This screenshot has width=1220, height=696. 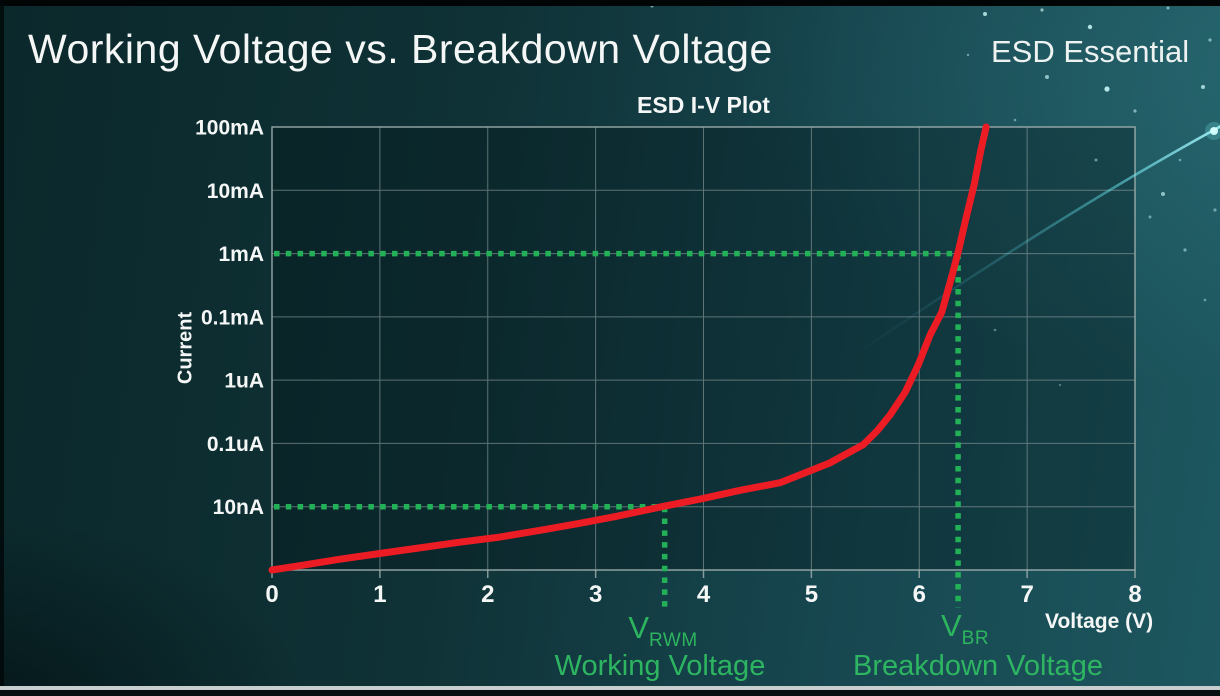 What do you see at coordinates (639, 627) in the screenshot?
I see `vrwm-symbol: V` at bounding box center [639, 627].